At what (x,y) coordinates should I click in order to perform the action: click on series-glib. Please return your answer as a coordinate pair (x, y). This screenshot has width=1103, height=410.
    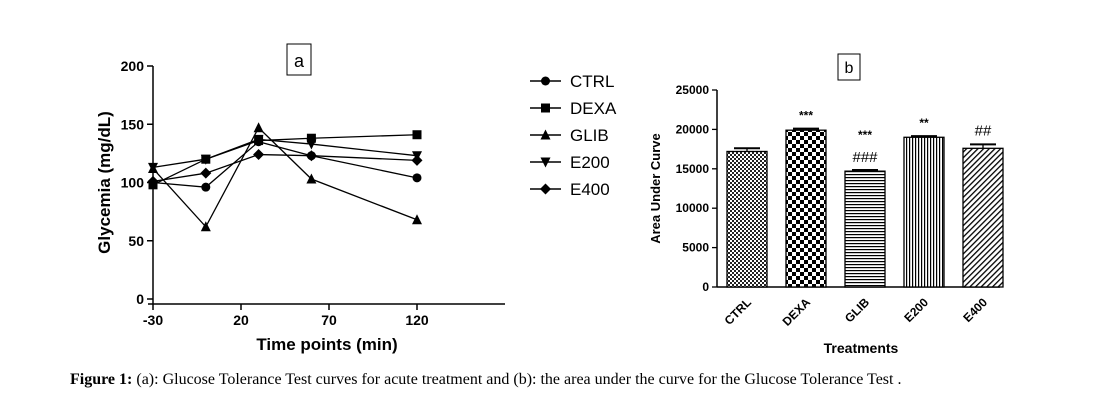
    Looking at the image, I should click on (285, 177).